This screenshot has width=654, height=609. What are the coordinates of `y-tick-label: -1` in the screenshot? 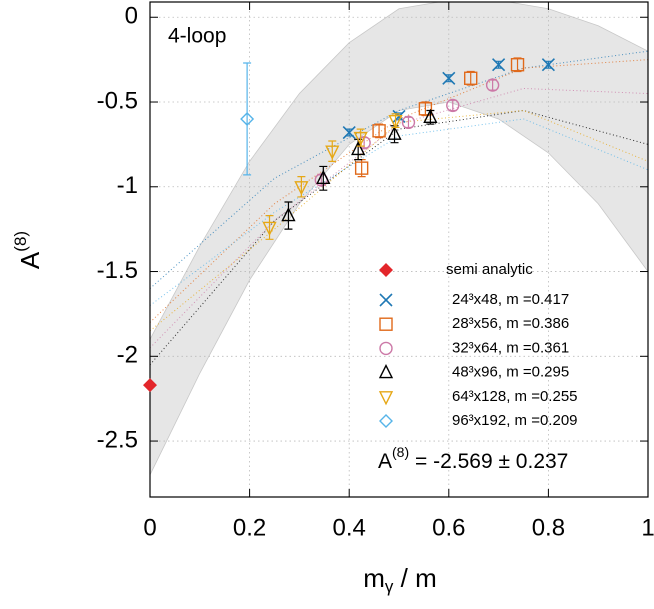 It's located at (127, 185).